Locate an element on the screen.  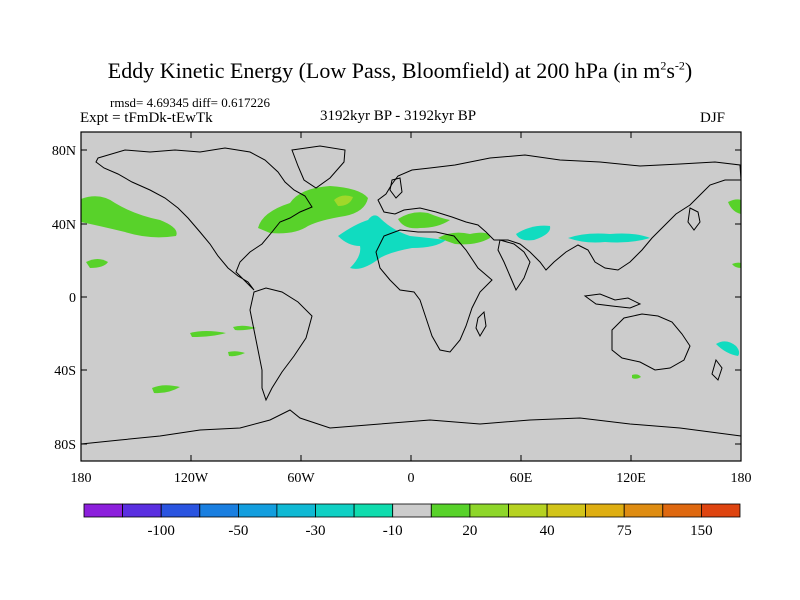
y-label-40n: 40N is located at coordinates (64, 225).